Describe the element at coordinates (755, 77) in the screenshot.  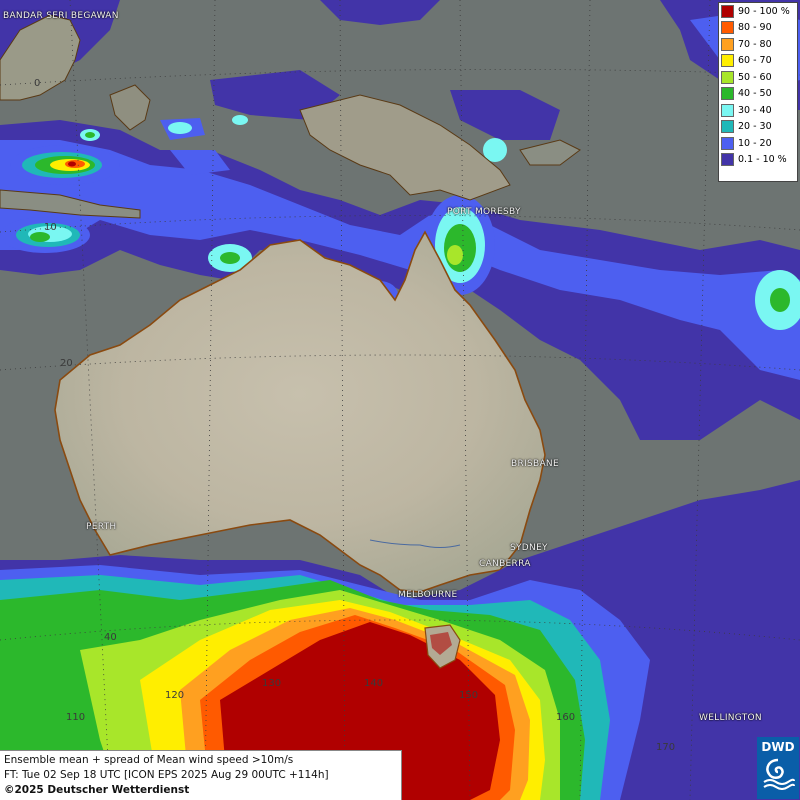
I see `legend-label: 50 - 60` at that location.